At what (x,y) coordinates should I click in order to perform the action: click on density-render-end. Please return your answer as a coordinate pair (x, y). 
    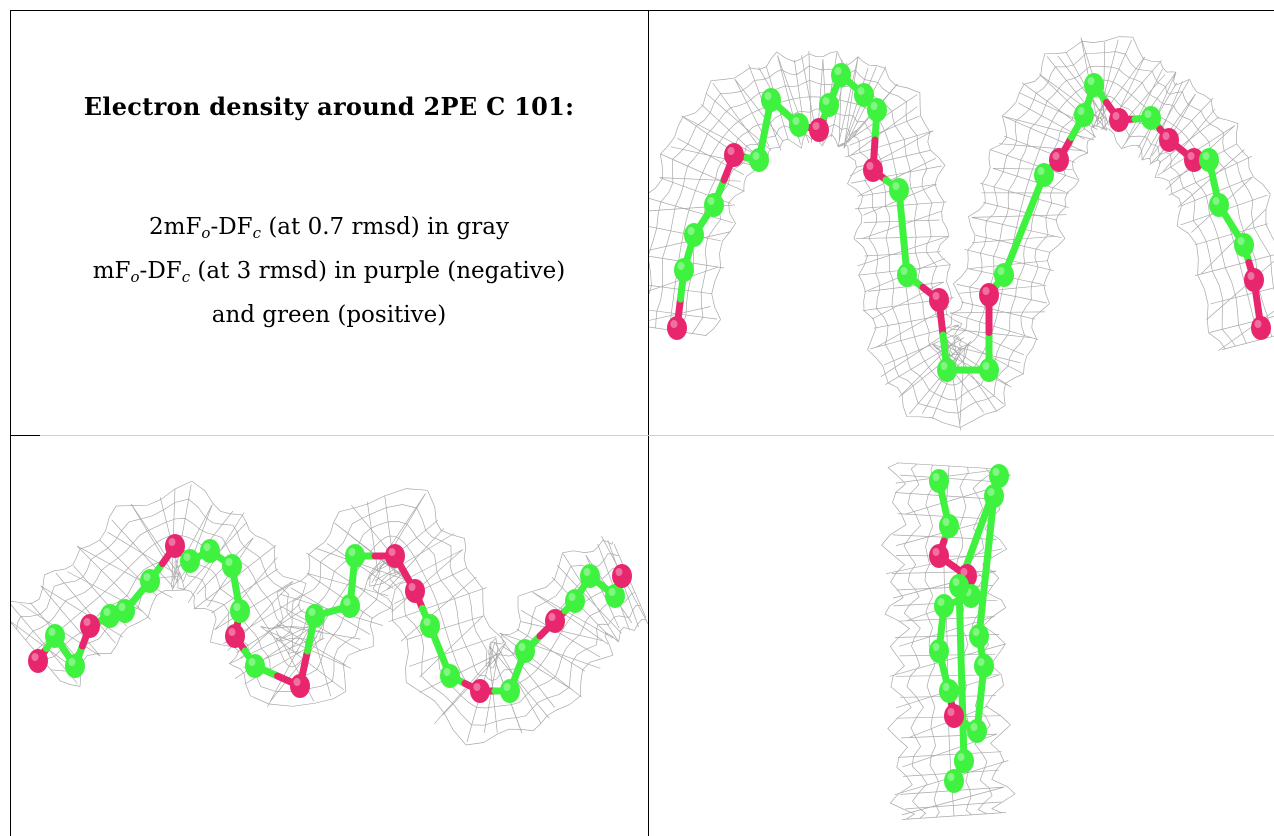
    Looking at the image, I should click on (948, 641).